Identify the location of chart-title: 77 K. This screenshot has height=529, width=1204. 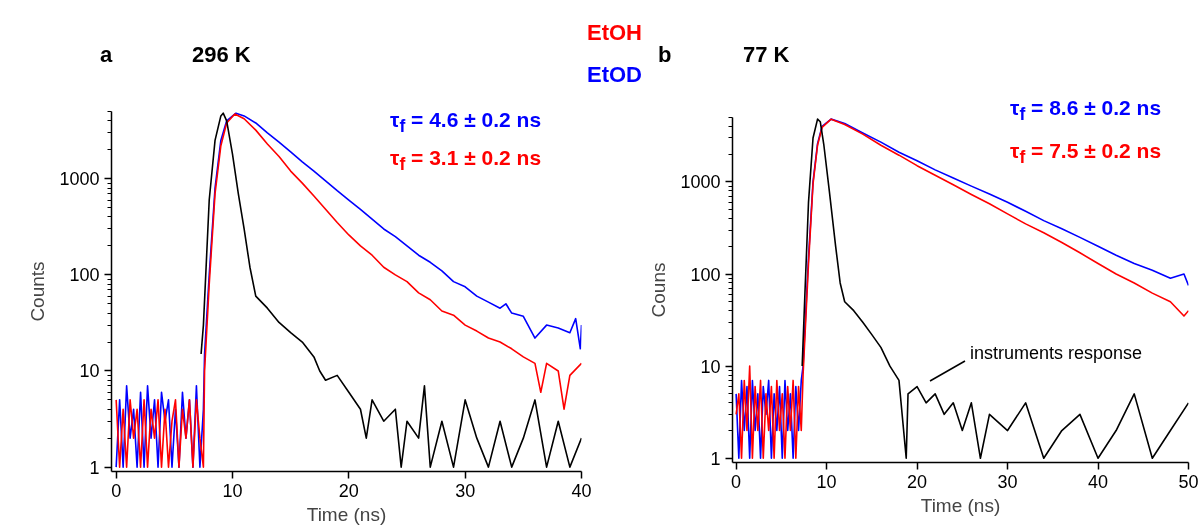
(766, 55).